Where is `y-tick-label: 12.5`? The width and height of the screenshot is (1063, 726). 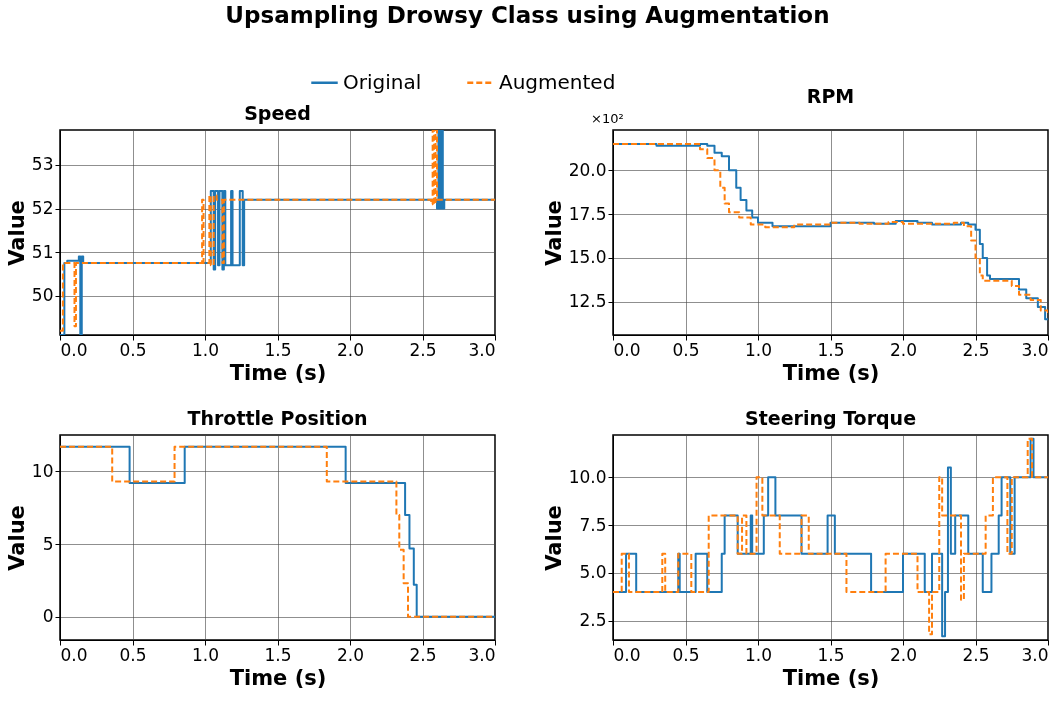 y-tick-label: 12.5 is located at coordinates (587, 301).